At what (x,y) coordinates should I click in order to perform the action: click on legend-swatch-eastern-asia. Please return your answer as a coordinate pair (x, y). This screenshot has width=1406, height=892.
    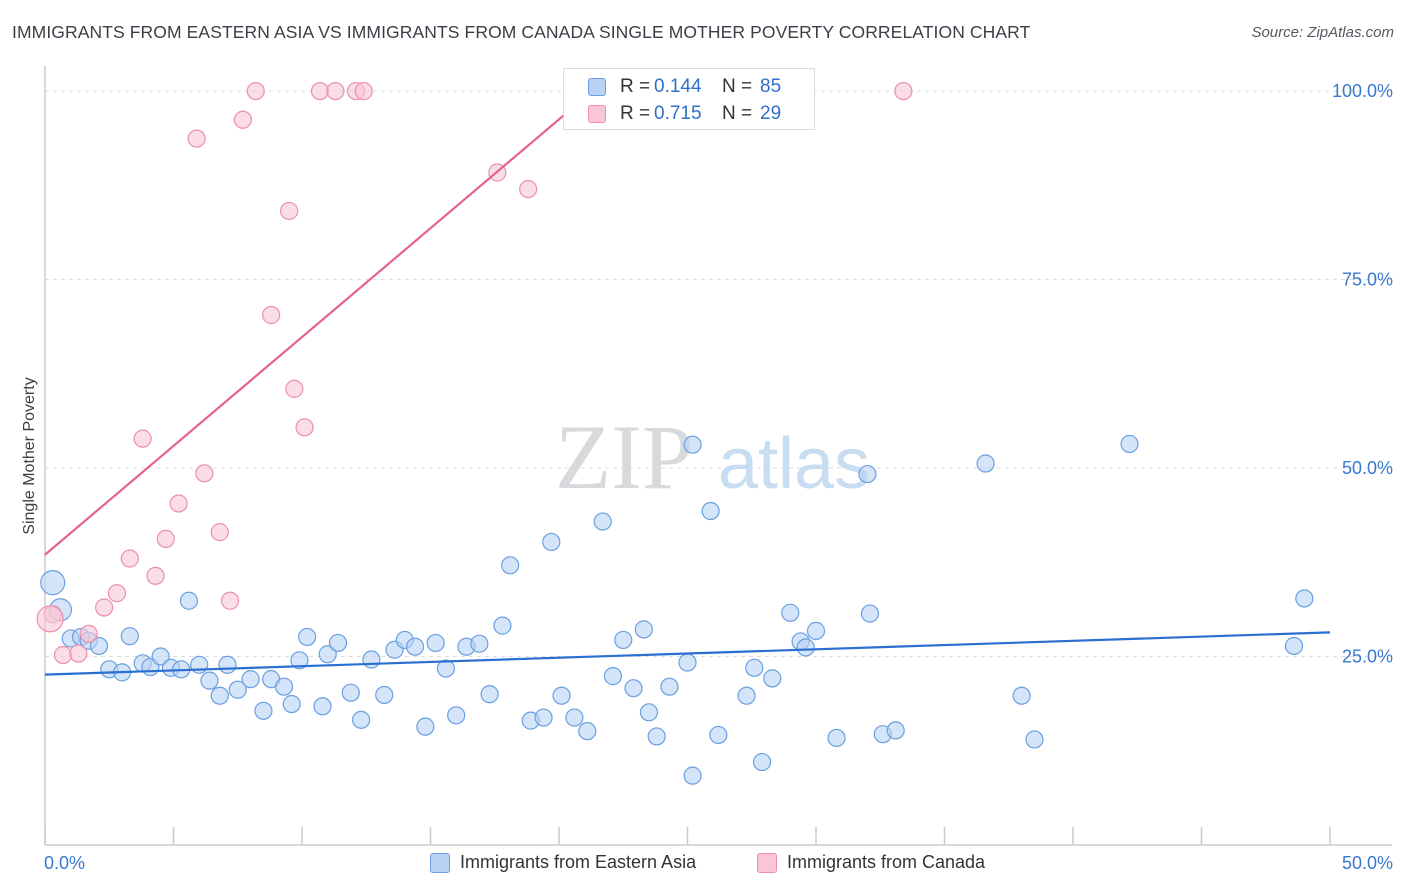
    Looking at the image, I should click on (440, 862).